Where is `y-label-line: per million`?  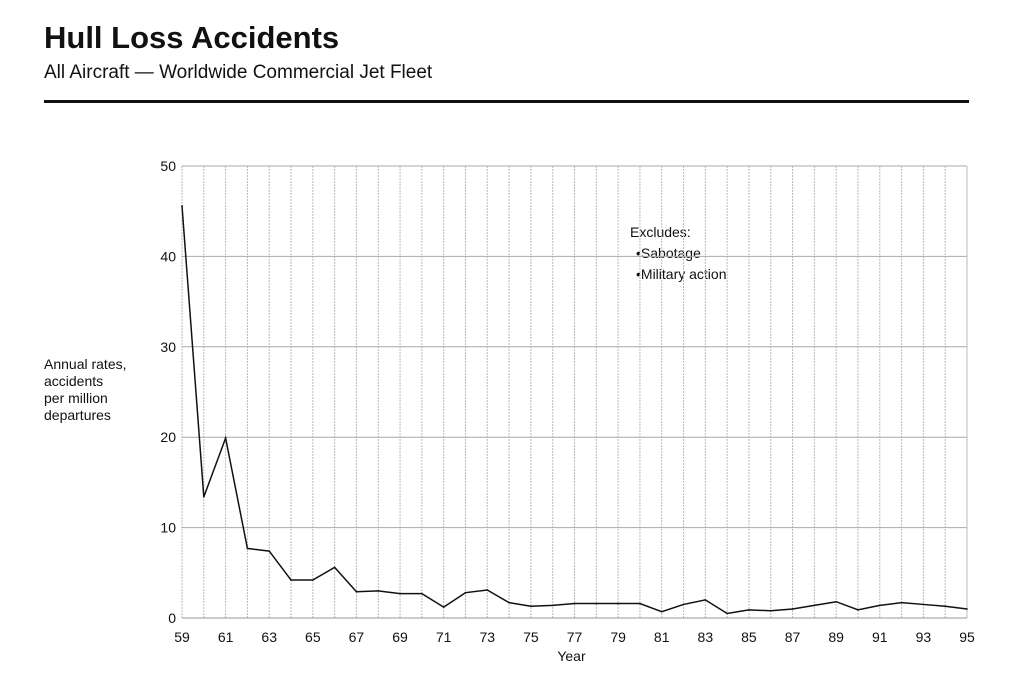
y-label-line: per million is located at coordinates (76, 398).